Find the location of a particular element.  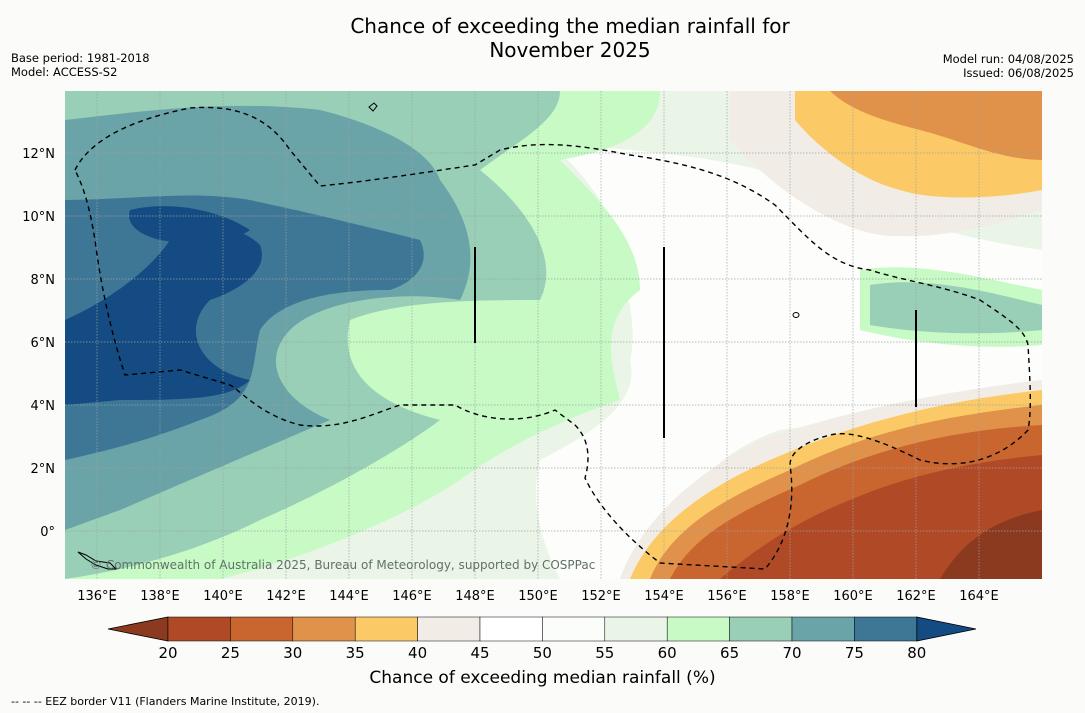

lon-label: 156°E is located at coordinates (727, 596).